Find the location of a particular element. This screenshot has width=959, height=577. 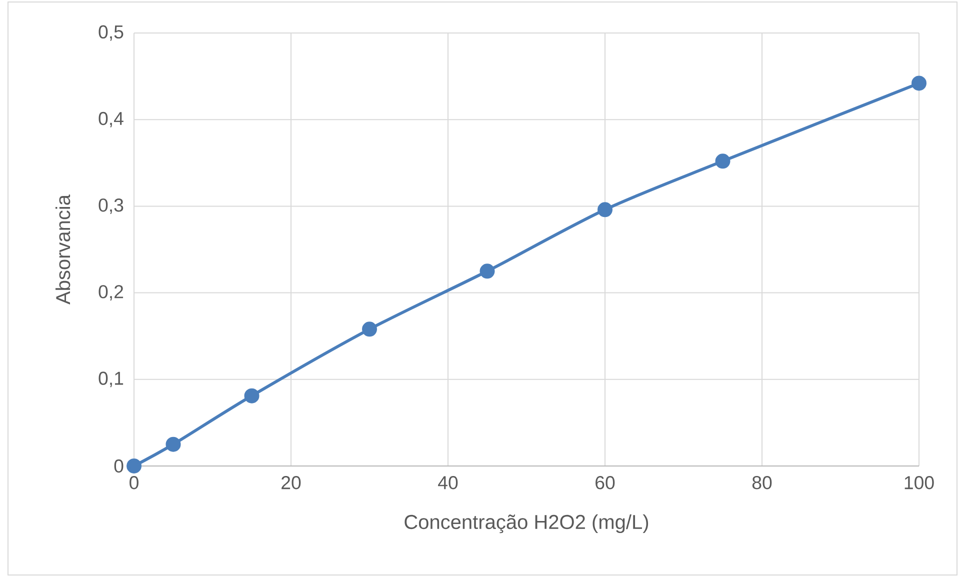

x-tick-label: 40 is located at coordinates (448, 483).